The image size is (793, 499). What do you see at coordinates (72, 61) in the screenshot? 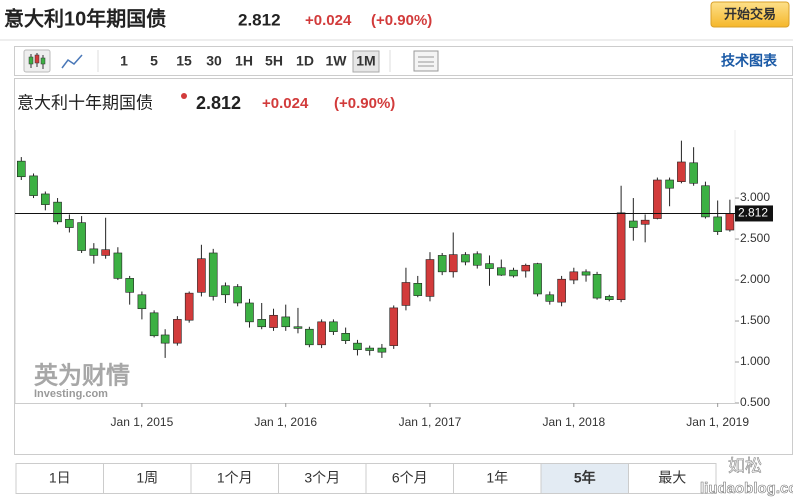
I see `line-icon` at bounding box center [72, 61].